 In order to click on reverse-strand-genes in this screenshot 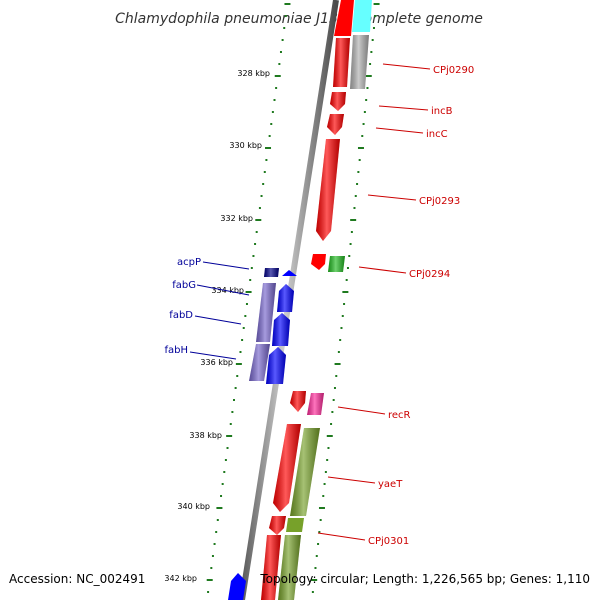, I will do `click(262, 434)`.